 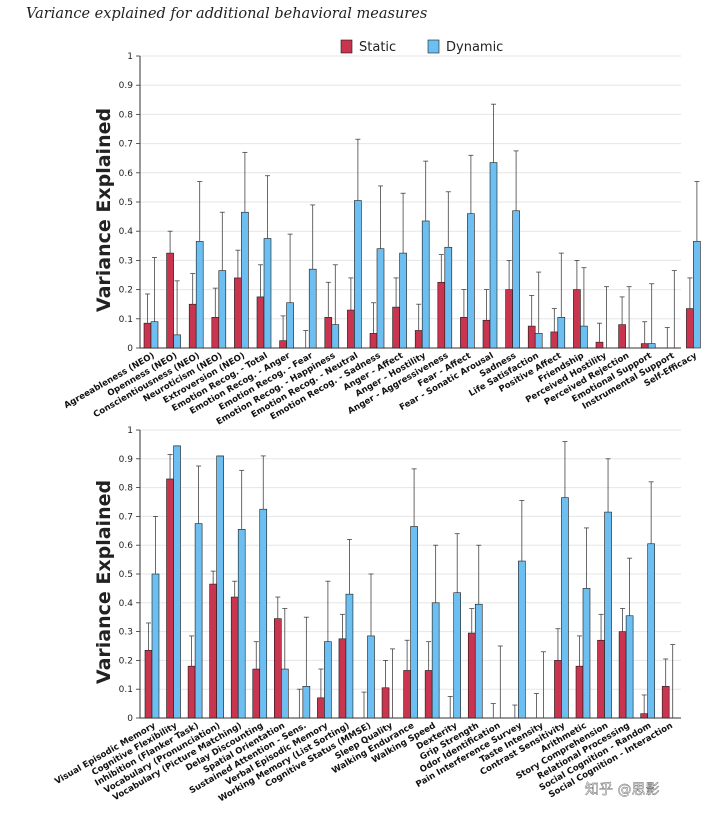 I want to click on legend-swatch-static, so click(x=346, y=46).